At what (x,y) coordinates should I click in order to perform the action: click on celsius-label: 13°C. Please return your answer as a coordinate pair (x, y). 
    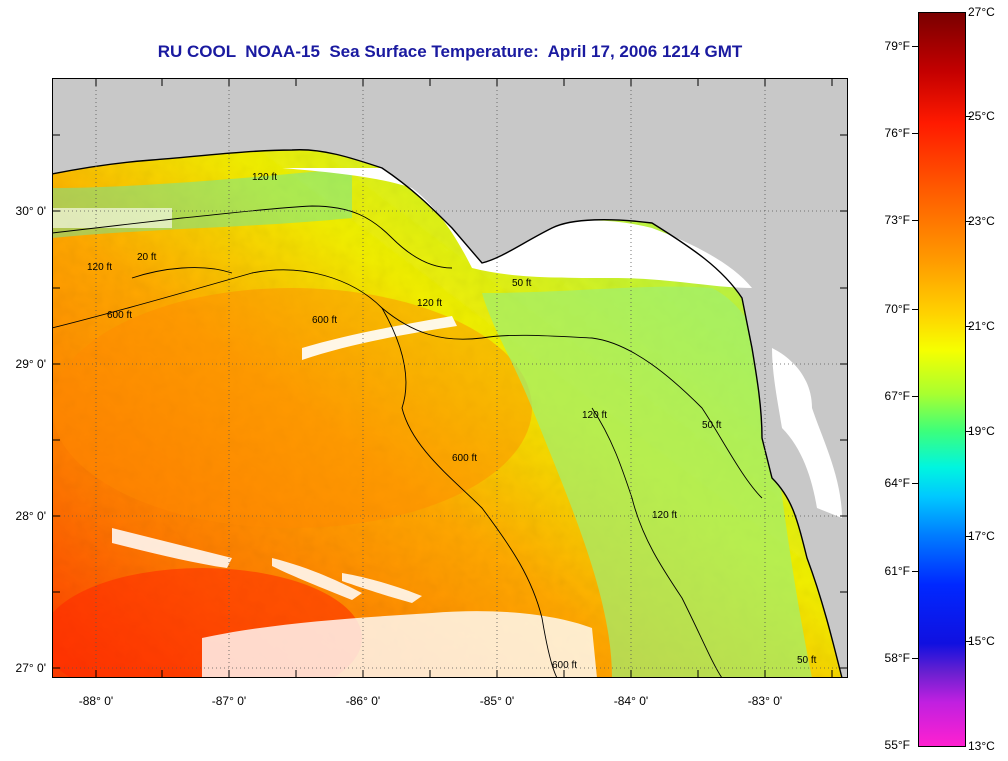
    Looking at the image, I should click on (981, 746).